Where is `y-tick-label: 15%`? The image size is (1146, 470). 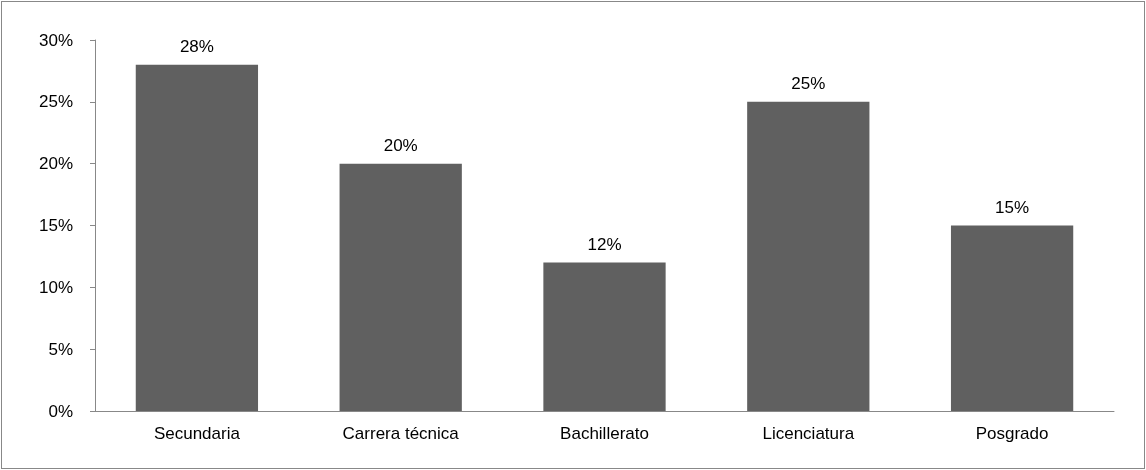 y-tick-label: 15% is located at coordinates (55, 225).